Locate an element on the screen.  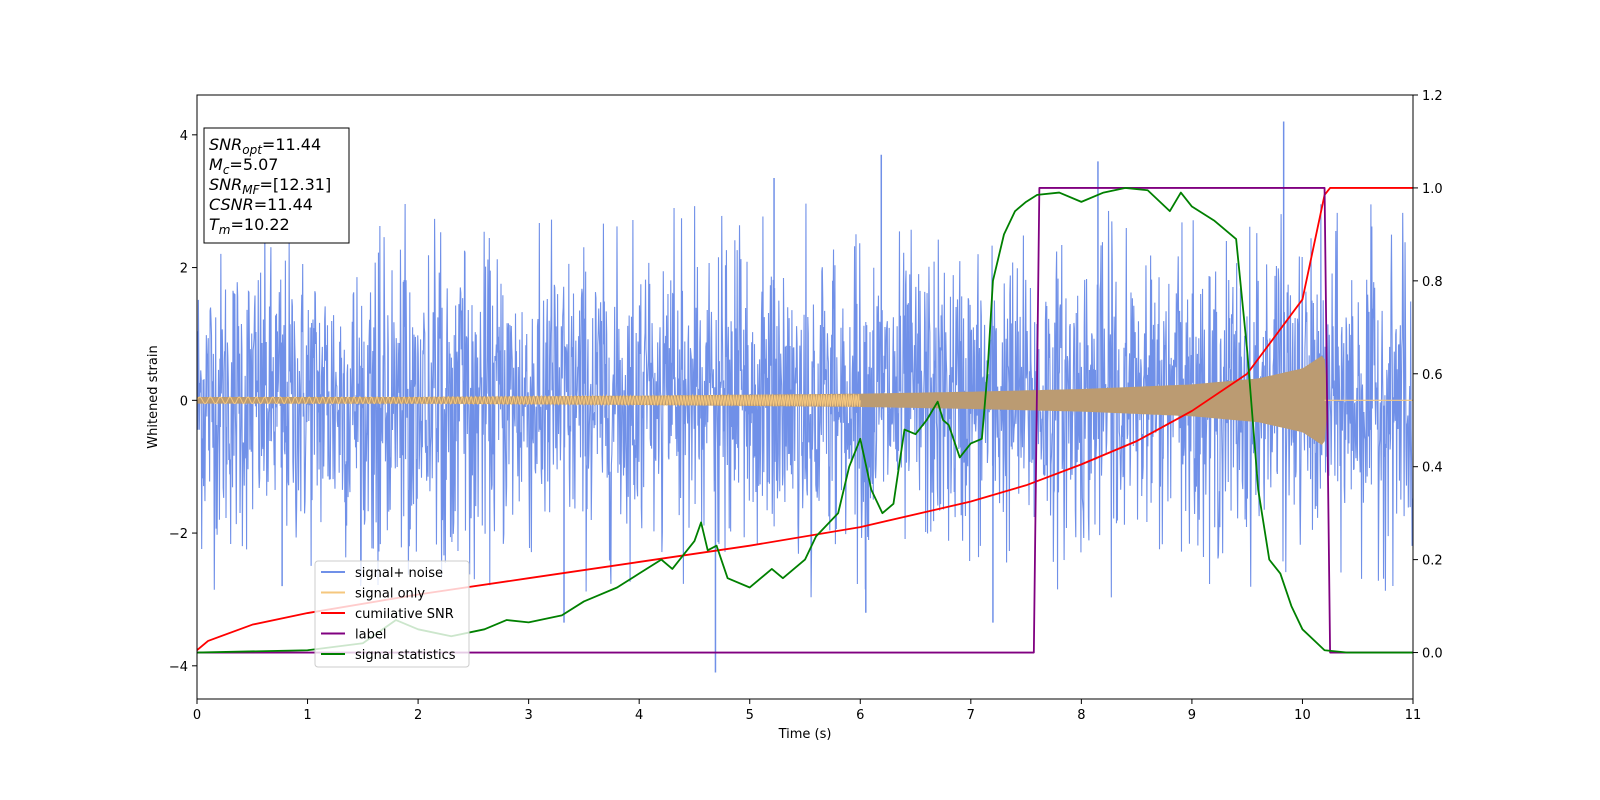
x-tick-label: 6 is located at coordinates (860, 715).